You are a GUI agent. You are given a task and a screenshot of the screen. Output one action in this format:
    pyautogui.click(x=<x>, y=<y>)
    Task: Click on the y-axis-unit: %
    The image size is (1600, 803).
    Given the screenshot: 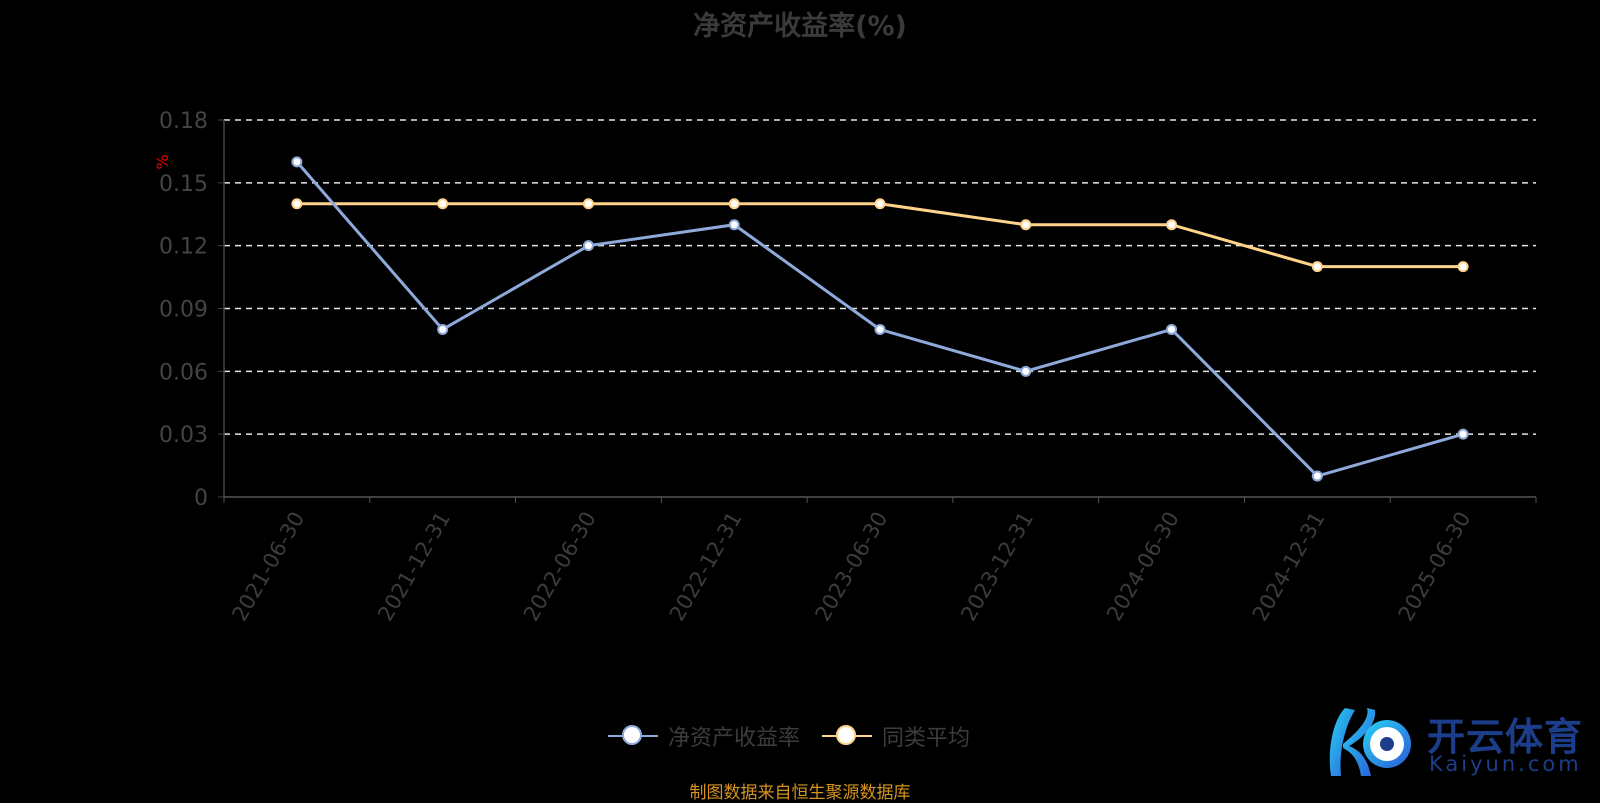 What is the action you would take?
    pyautogui.click(x=162, y=161)
    